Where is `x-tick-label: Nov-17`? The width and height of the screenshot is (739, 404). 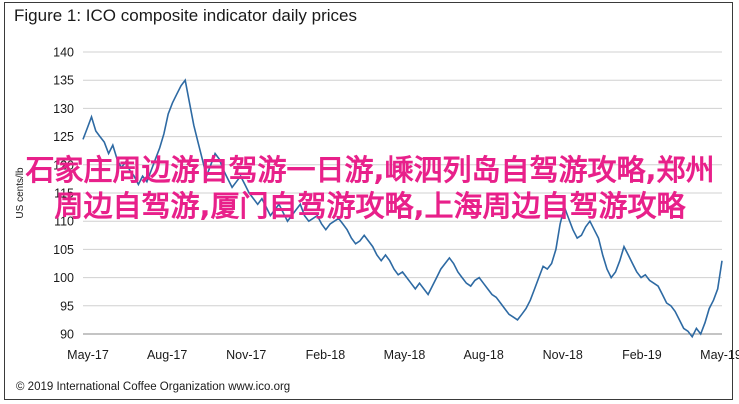 x-tick-label: Nov-17 is located at coordinates (246, 355).